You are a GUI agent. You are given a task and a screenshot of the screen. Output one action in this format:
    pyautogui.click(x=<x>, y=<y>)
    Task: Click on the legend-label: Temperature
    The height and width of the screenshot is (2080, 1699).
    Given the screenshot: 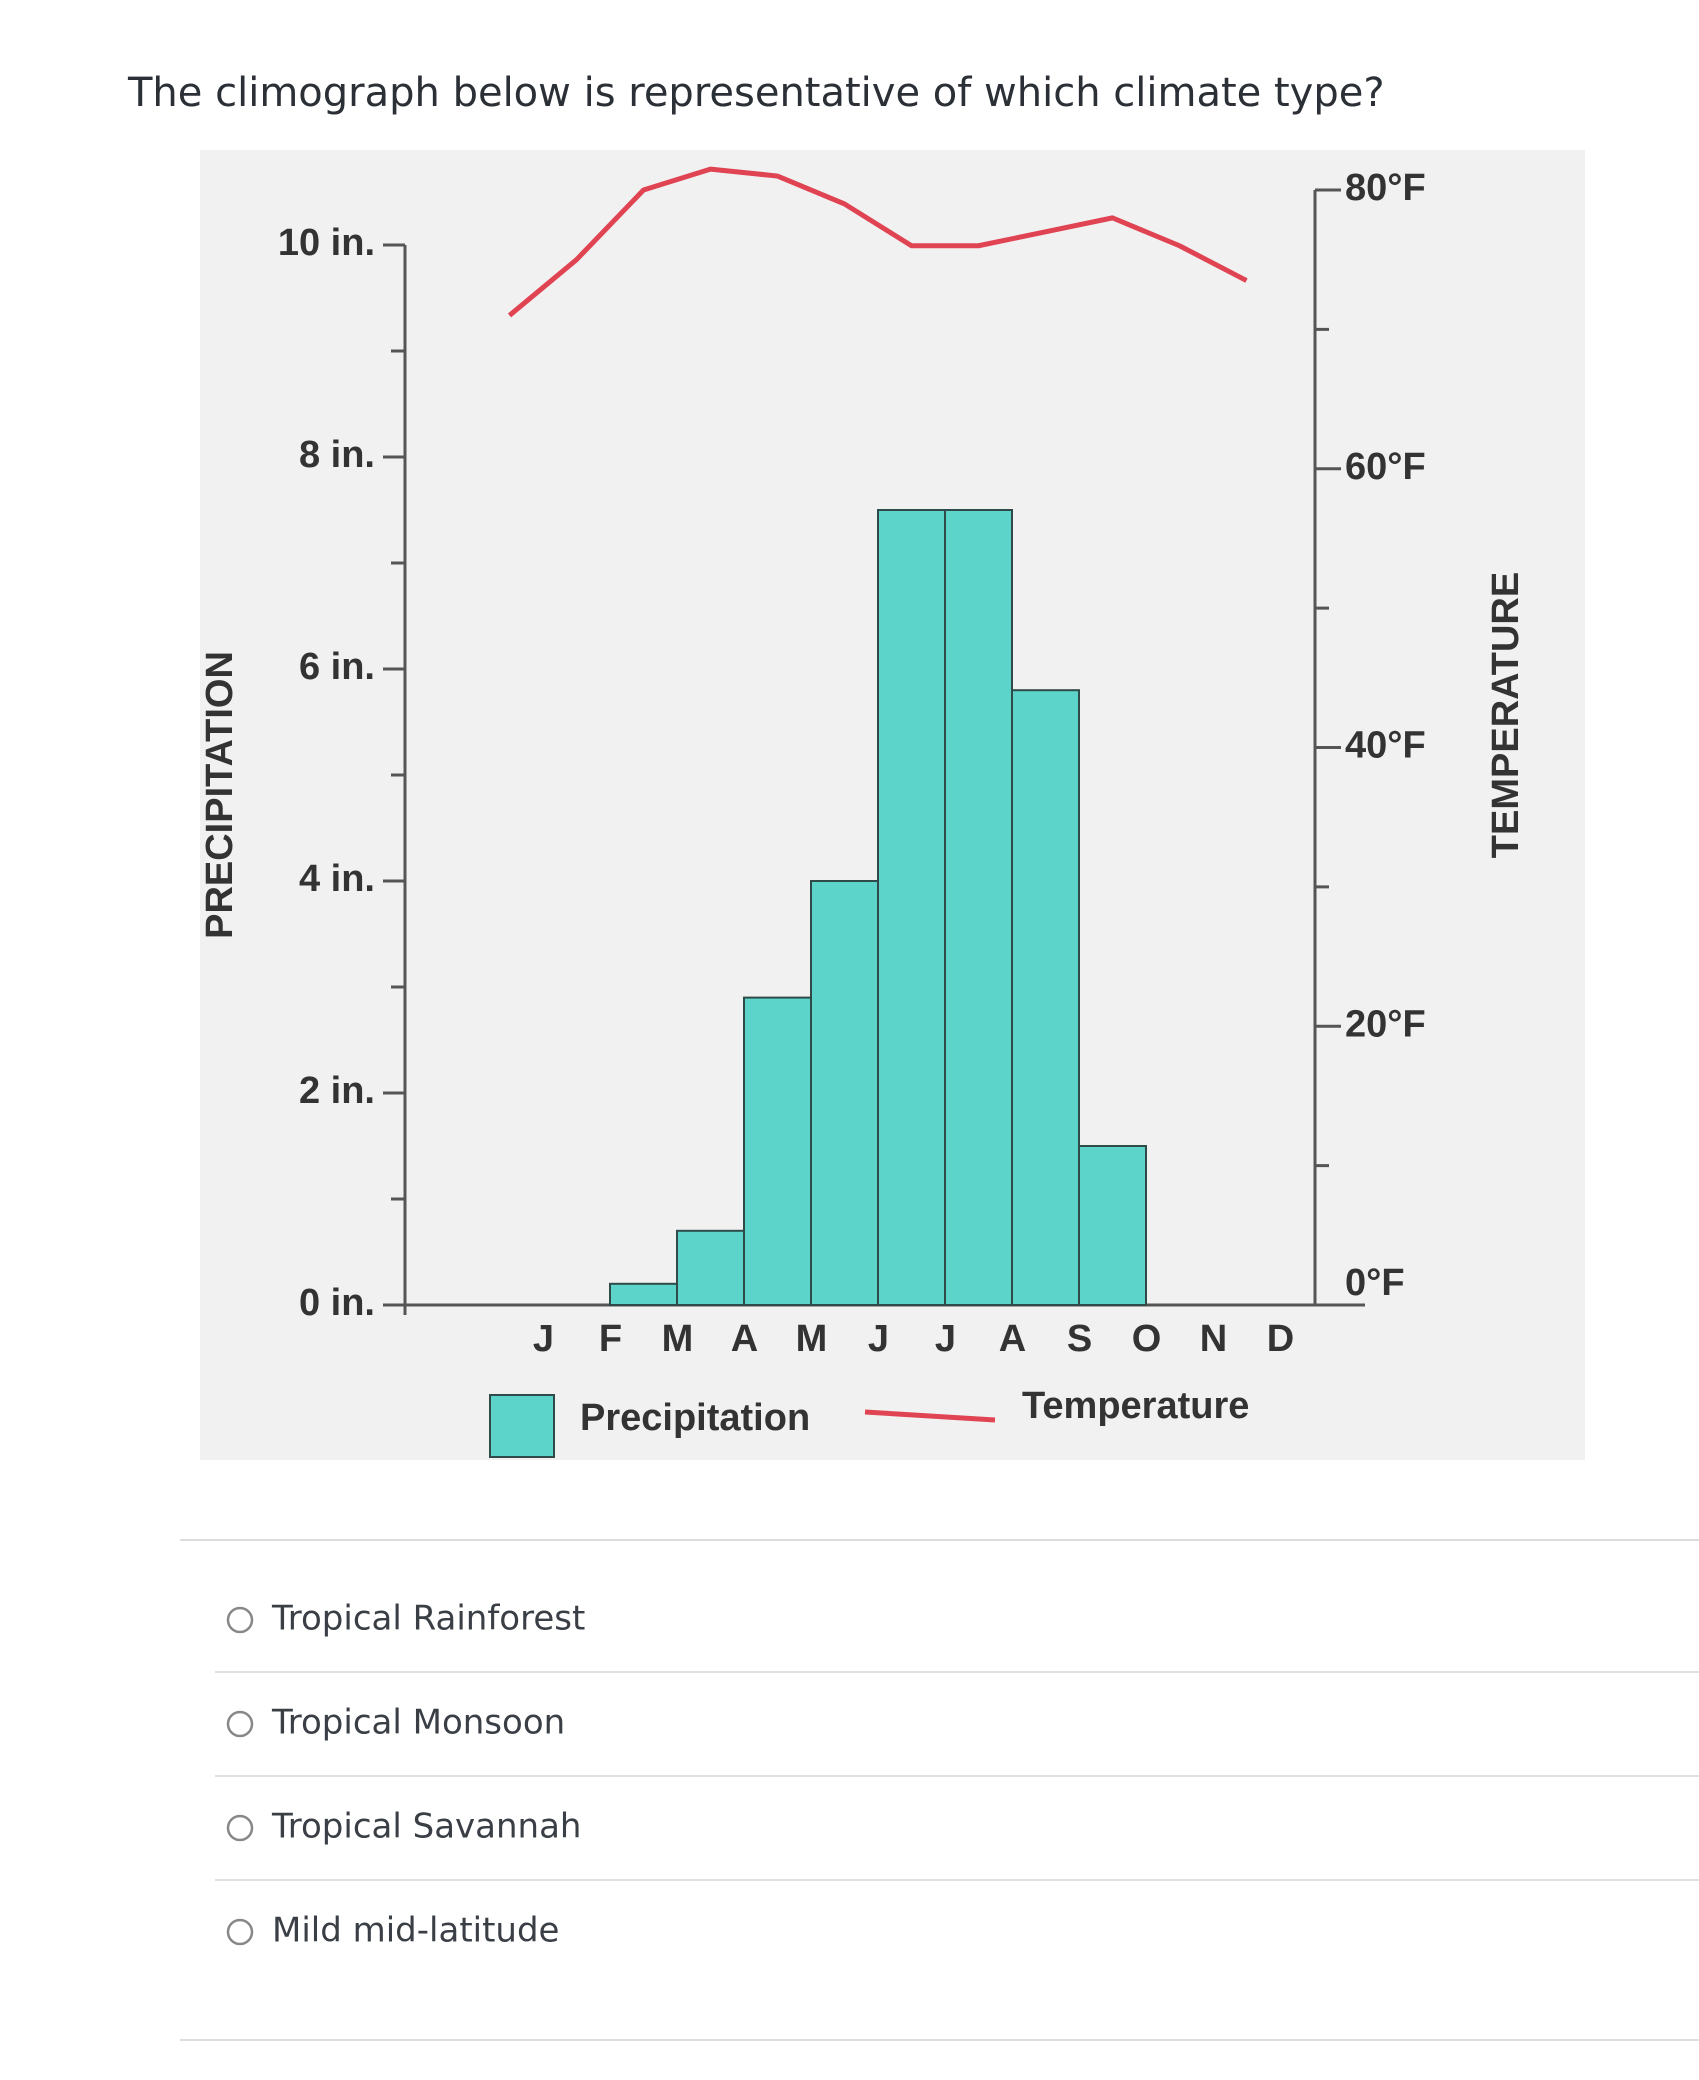 What is the action you would take?
    pyautogui.click(x=1135, y=1406)
    